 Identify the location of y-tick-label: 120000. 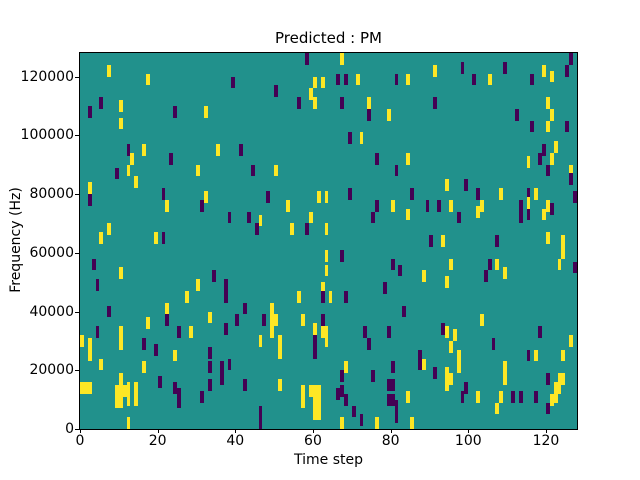
(47, 76).